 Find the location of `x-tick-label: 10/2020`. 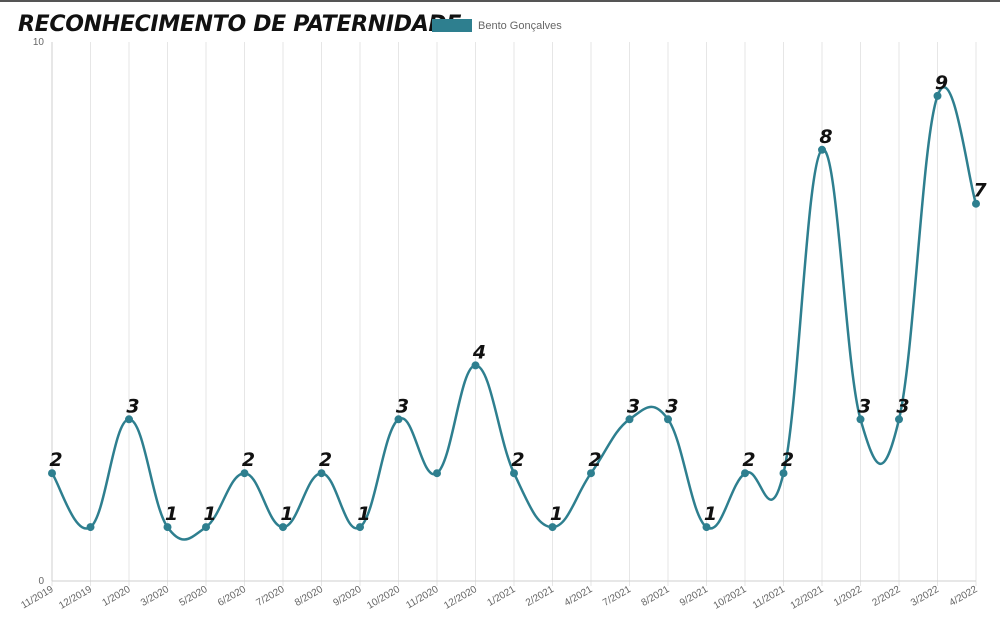

x-tick-label: 10/2020 is located at coordinates (383, 598).